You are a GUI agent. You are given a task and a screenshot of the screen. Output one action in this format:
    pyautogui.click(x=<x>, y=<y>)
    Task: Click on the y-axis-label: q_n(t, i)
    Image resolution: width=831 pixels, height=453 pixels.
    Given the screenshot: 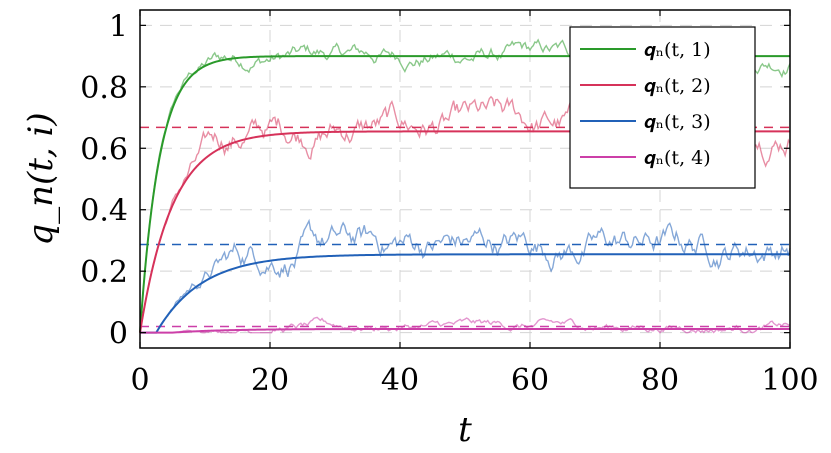 What is the action you would take?
    pyautogui.click(x=41, y=178)
    